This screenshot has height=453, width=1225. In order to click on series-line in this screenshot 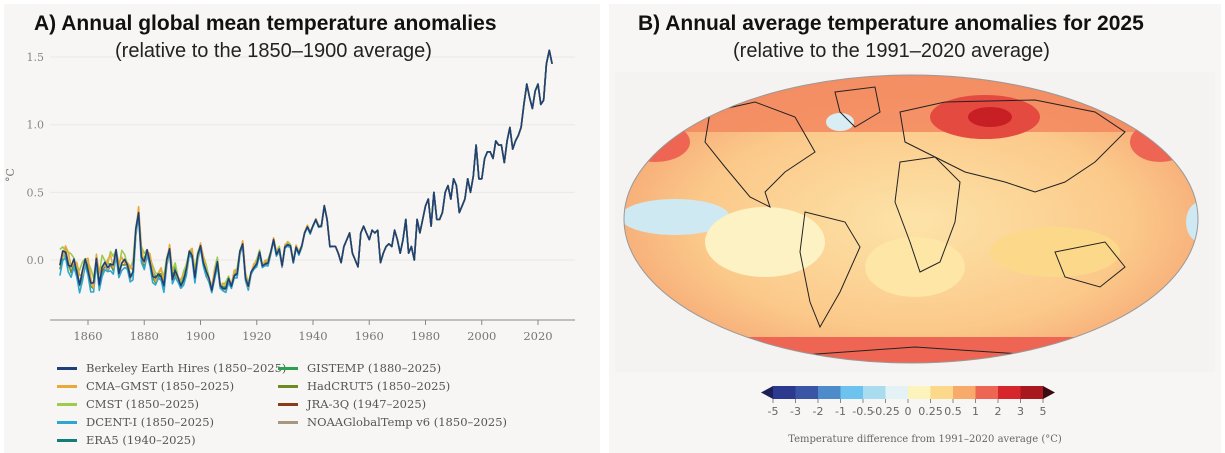, I will do `click(442, 158)`.